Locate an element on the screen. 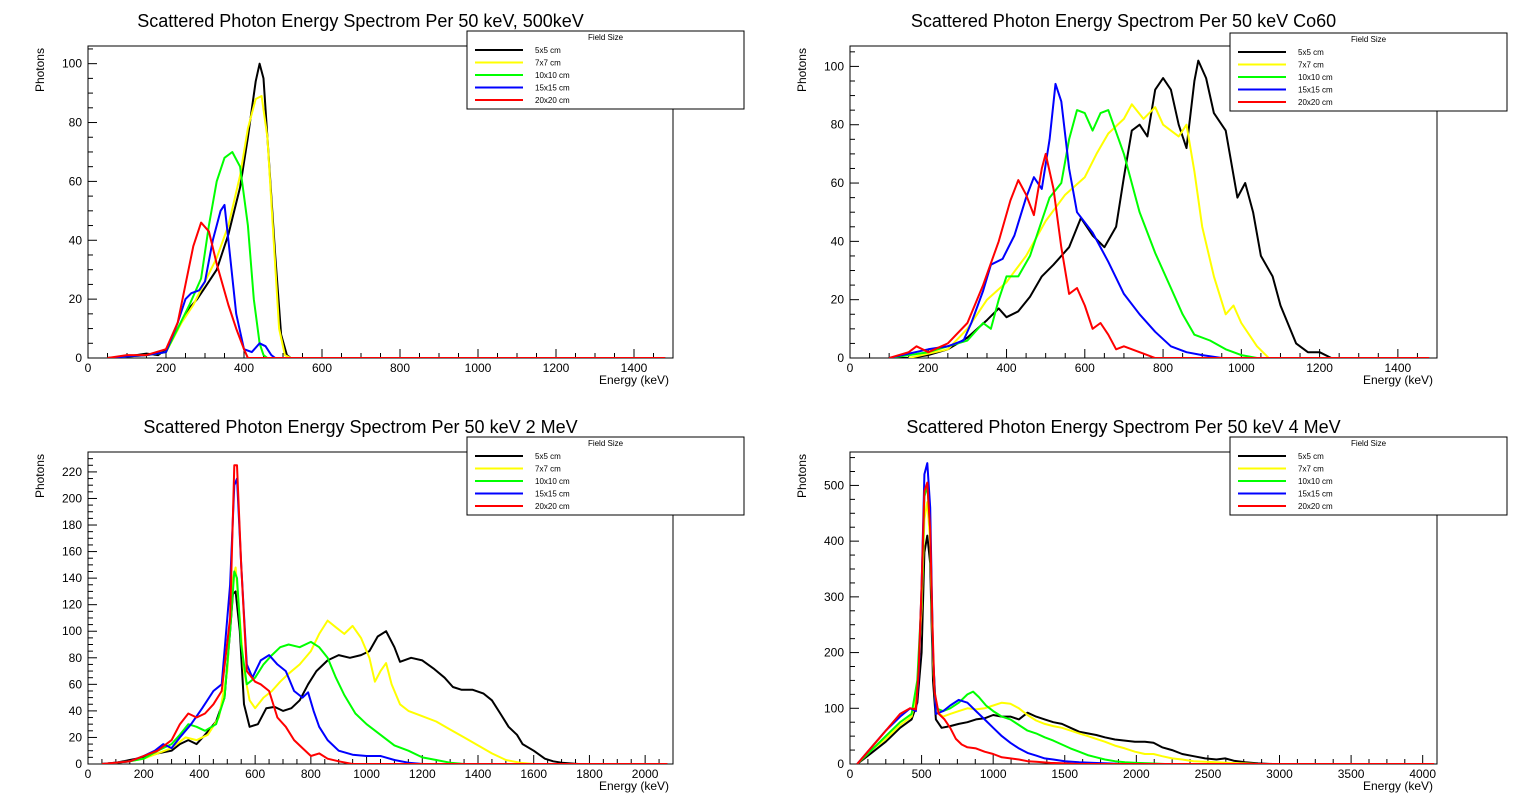 Image resolution: width=1526 pixels, height=812 pixels. y-tick-label: 180 is located at coordinates (72, 525).